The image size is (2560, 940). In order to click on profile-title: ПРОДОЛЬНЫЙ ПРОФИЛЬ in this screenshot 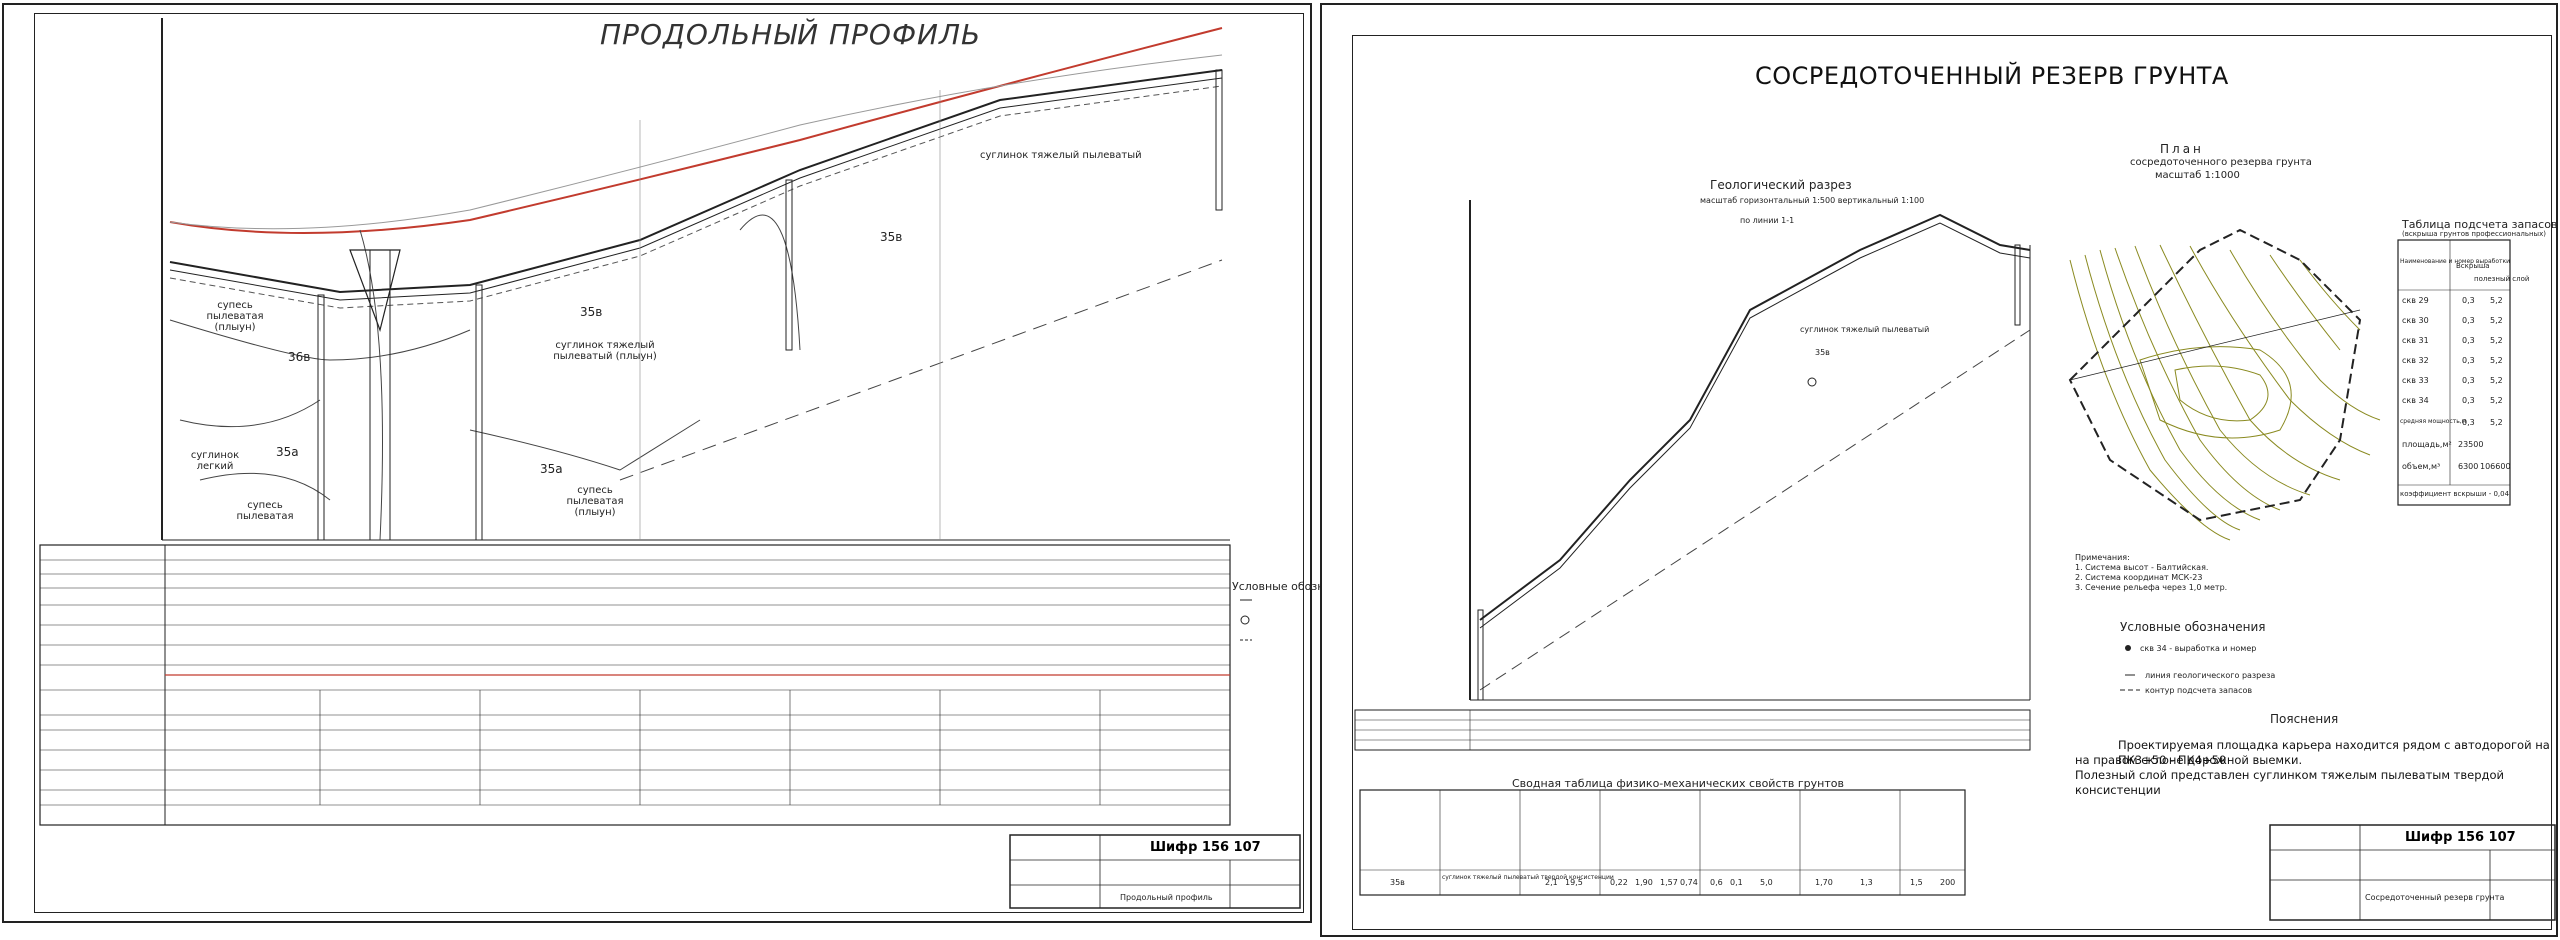, I will do `click(791, 34)`.